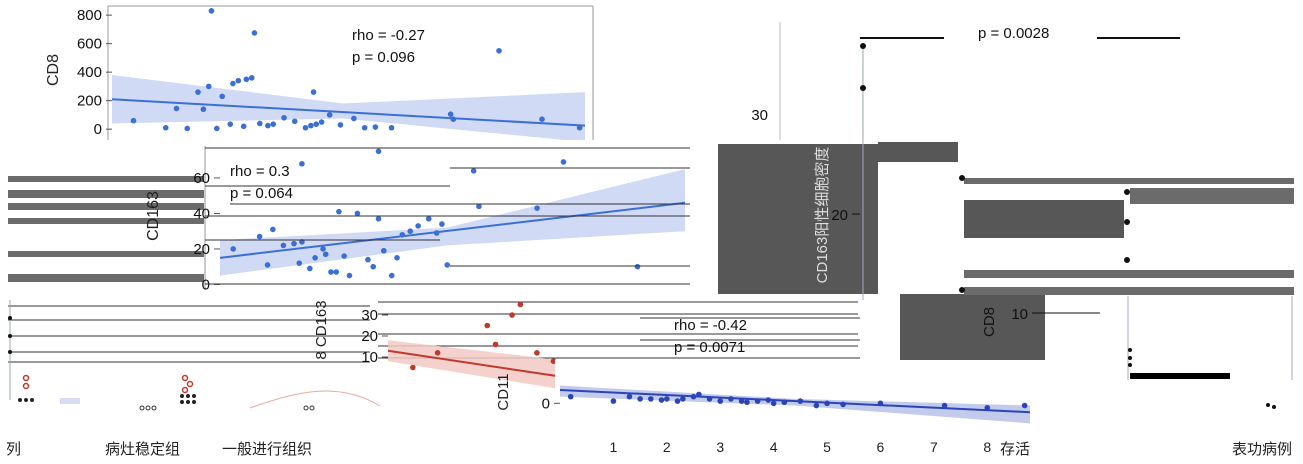  I want to click on box-y-tick-10: 10, so click(1019, 314).